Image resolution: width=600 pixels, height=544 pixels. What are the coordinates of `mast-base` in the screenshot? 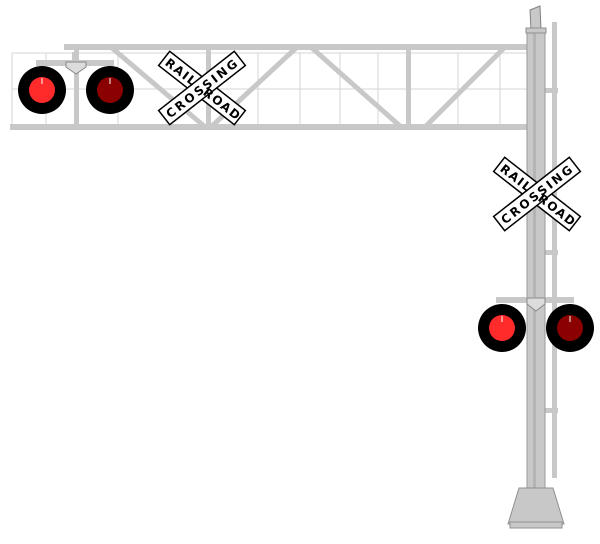 It's located at (536, 506).